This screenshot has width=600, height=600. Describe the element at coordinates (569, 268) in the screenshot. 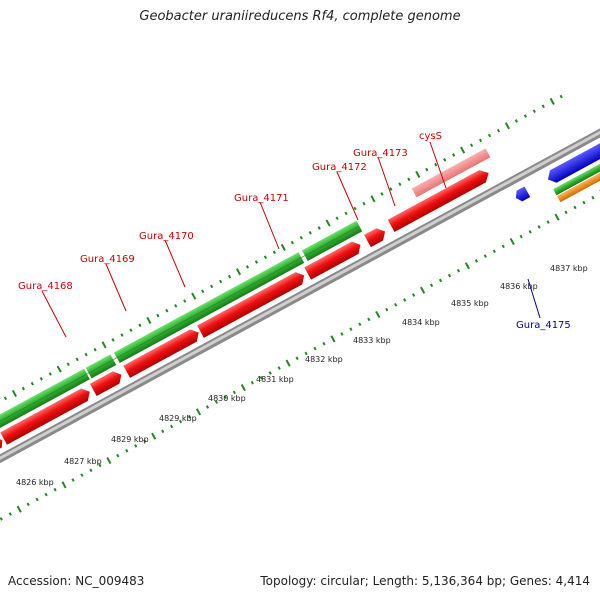

I see `kbp-label-4837: 4837 kbp` at that location.